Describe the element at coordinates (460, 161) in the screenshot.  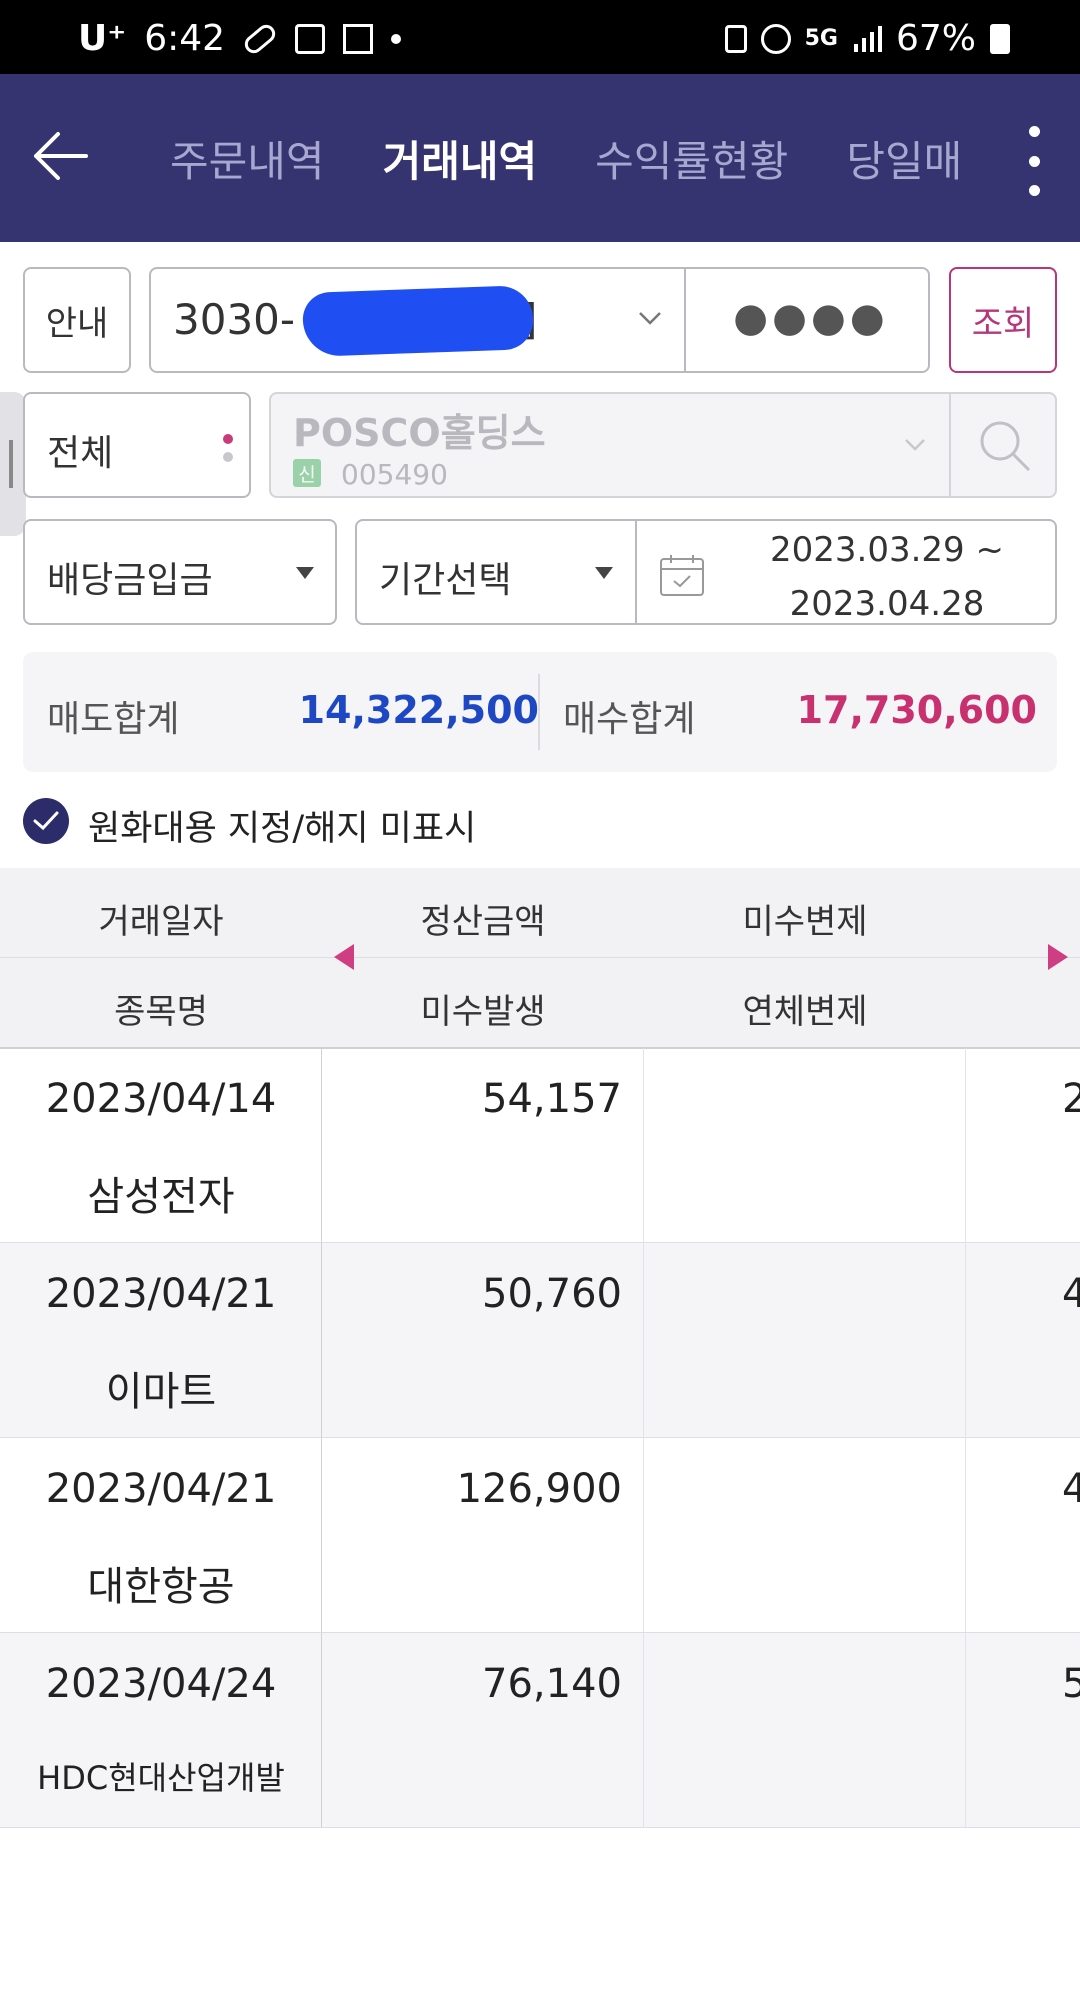
I see `tab-transactions: 거래내역` at that location.